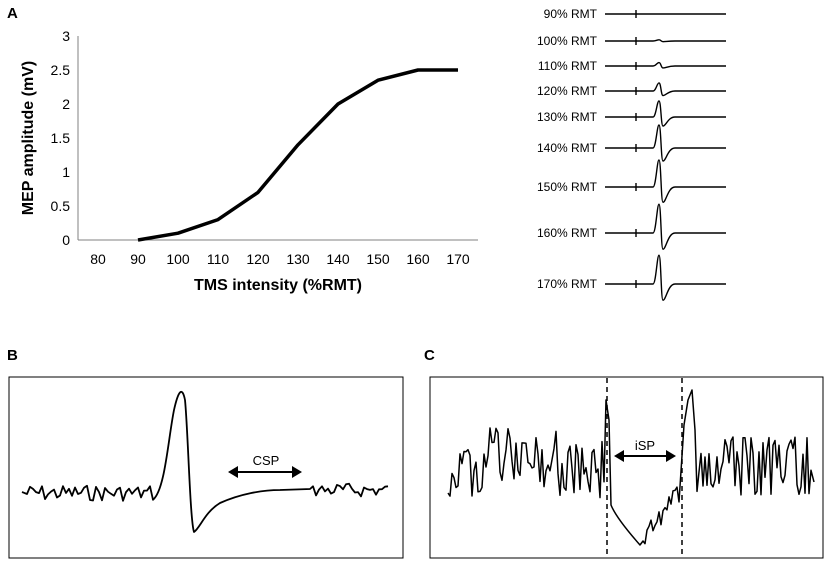  What do you see at coordinates (567, 187) in the screenshot?
I see `trace-label: 150% RMT` at bounding box center [567, 187].